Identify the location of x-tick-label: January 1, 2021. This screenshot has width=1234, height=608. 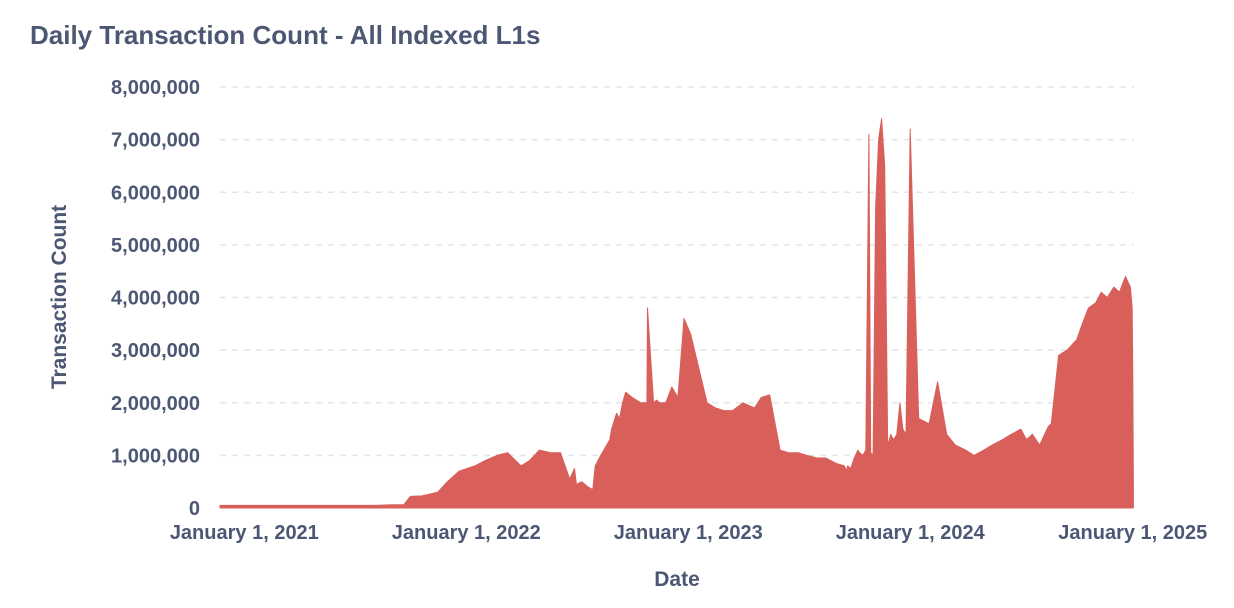
(244, 533).